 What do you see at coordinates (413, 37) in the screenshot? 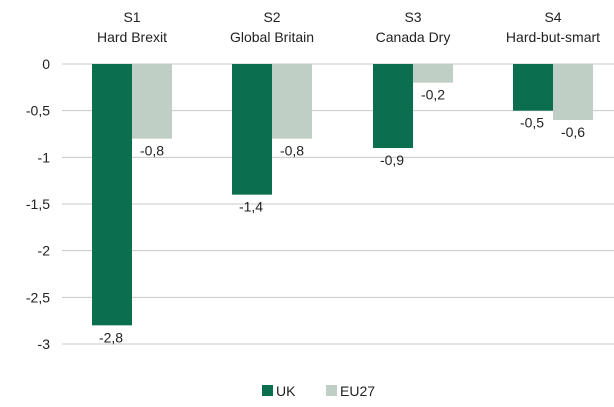
I see `category-name: Canada Dry` at bounding box center [413, 37].